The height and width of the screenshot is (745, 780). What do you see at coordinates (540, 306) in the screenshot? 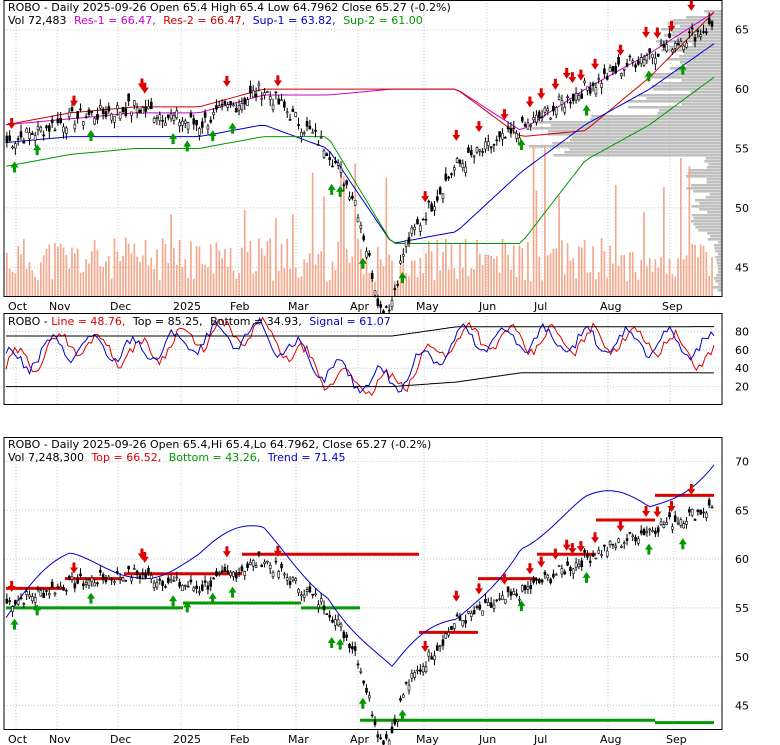
I see `month-tick-label: Jul` at bounding box center [540, 306].